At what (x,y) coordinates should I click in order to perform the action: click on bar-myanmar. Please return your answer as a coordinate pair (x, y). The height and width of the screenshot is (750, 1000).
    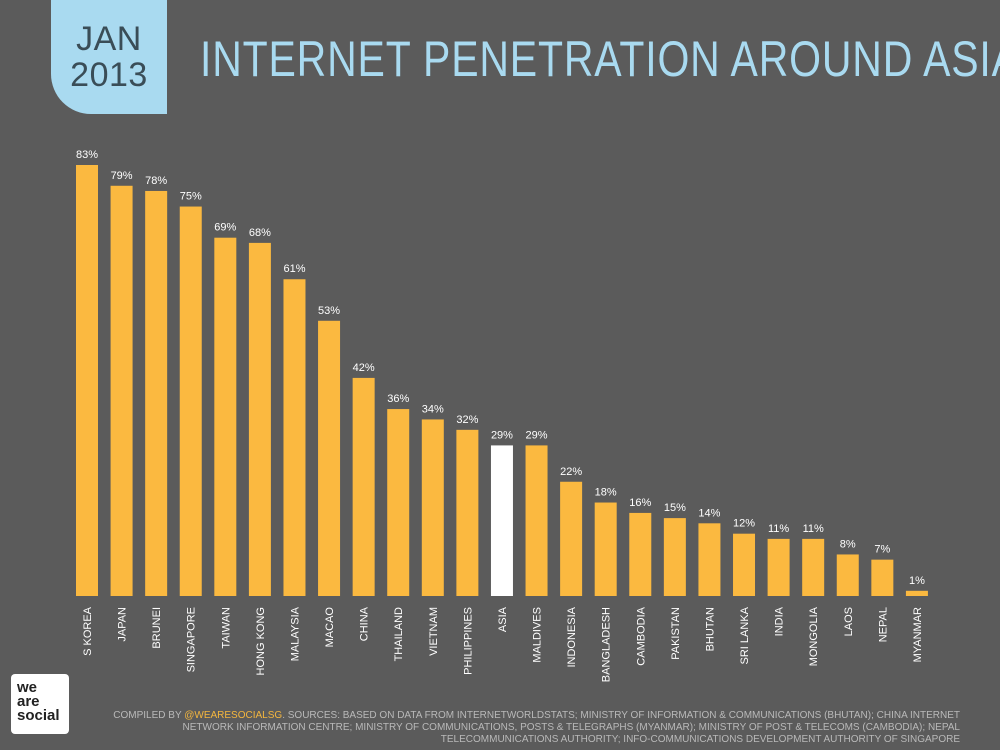
    Looking at the image, I should click on (916, 593).